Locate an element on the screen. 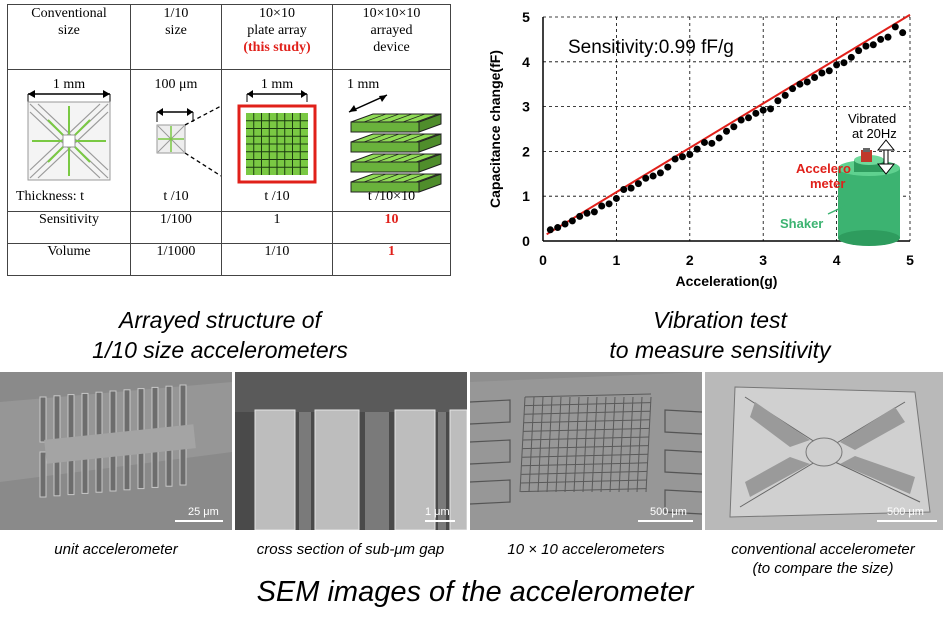 The height and width of the screenshot is (630, 950). scale-label-unit: 25 μm is located at coordinates (203, 512).